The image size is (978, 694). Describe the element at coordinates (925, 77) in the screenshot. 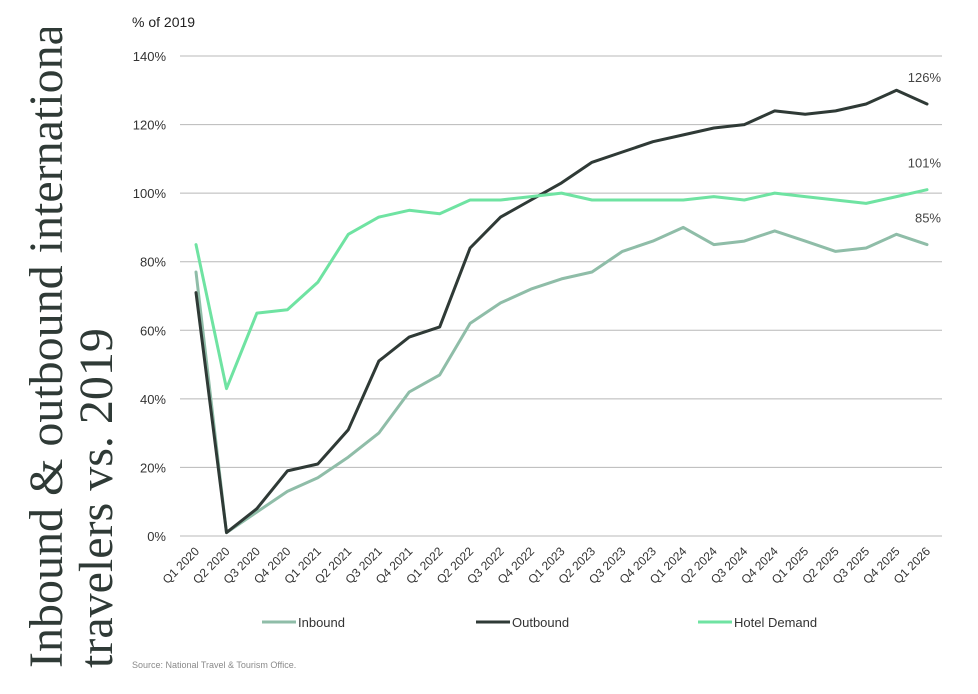

I see `end-label-outbound: 126%` at that location.